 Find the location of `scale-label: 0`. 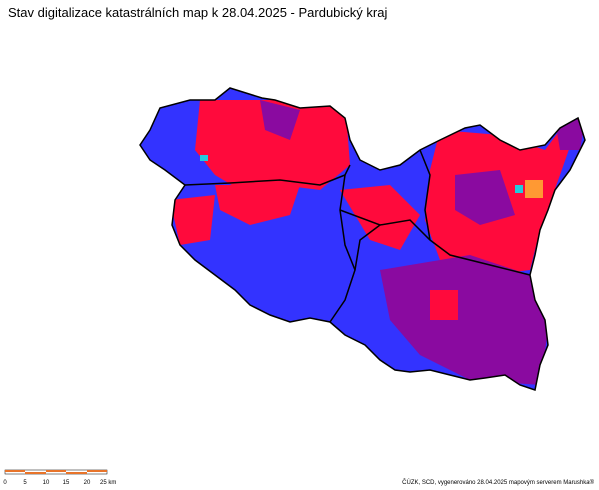

scale-label: 0 is located at coordinates (5, 483).